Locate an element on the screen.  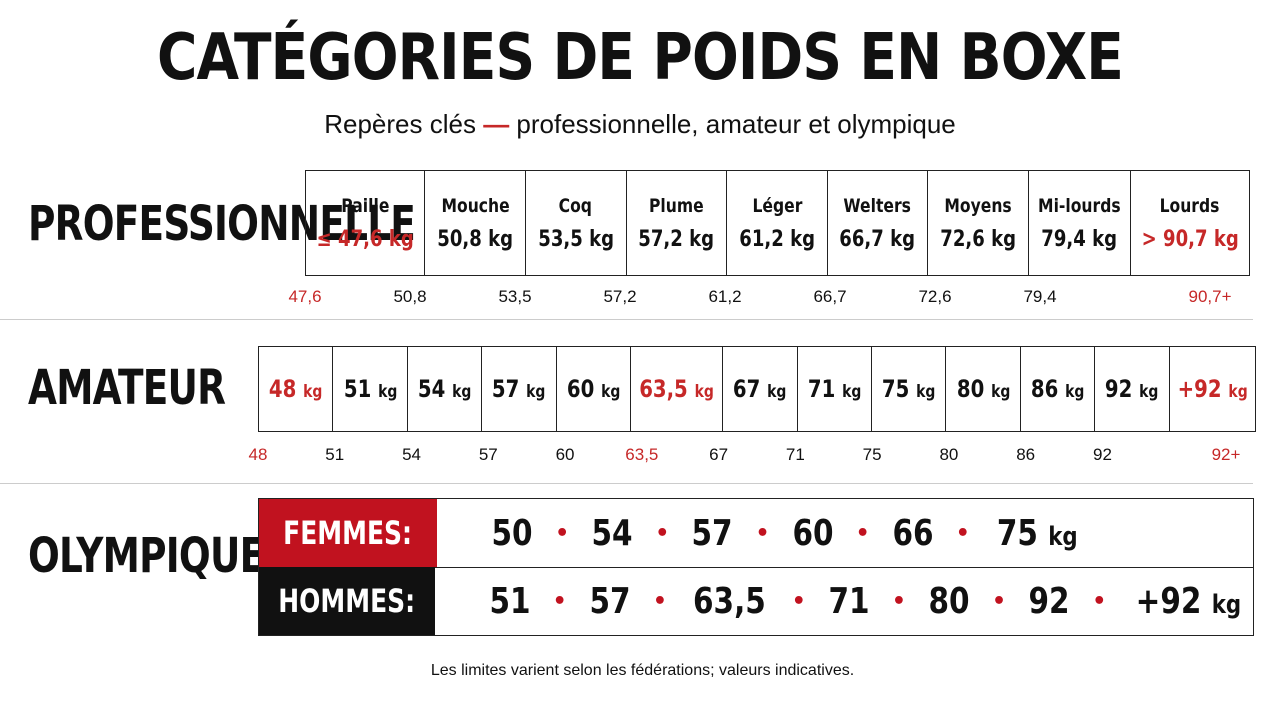
olympic-weight-value: 50 is located at coordinates (512, 533).